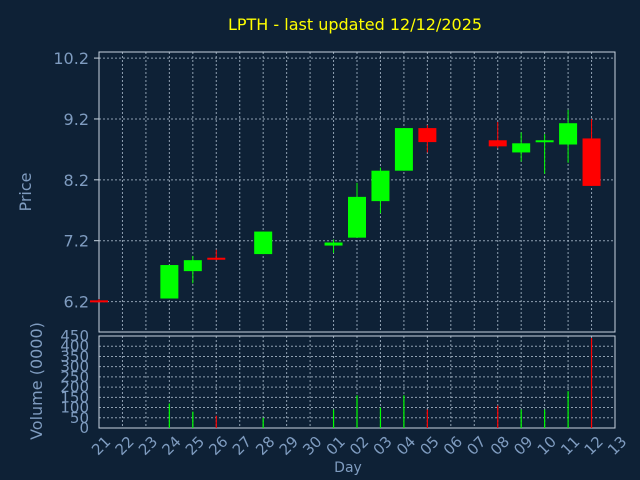 Image resolution: width=640 pixels, height=480 pixels. I want to click on price-tick-label: 10.2, so click(71, 58).